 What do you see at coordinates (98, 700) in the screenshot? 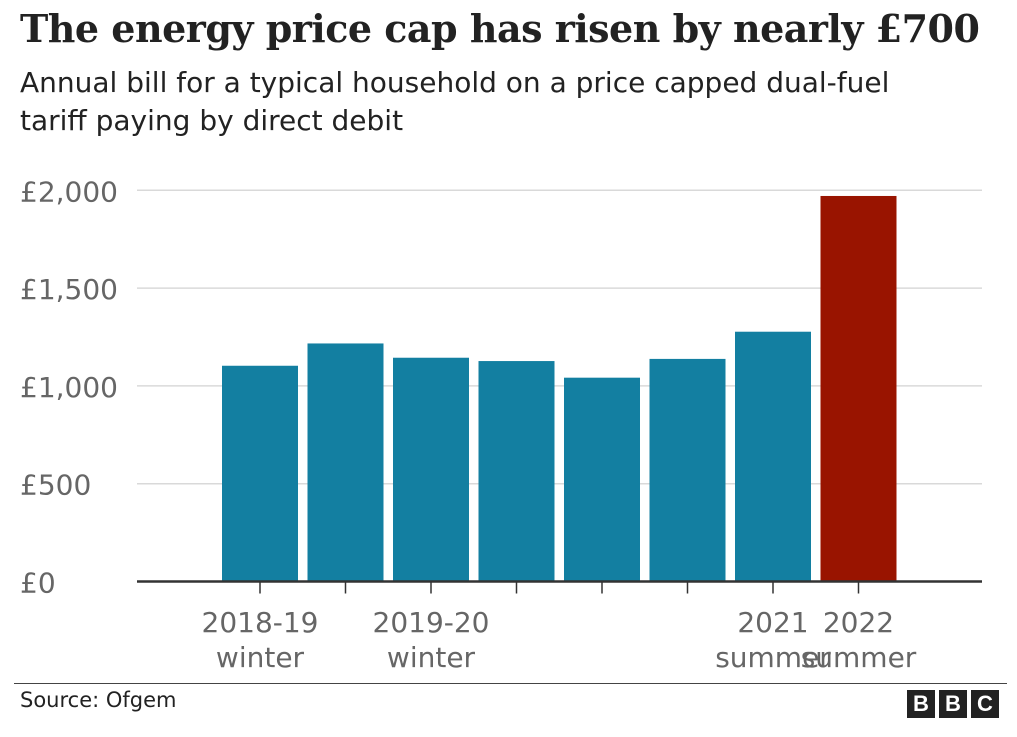
I see `source-note: Source: Ofgem` at bounding box center [98, 700].